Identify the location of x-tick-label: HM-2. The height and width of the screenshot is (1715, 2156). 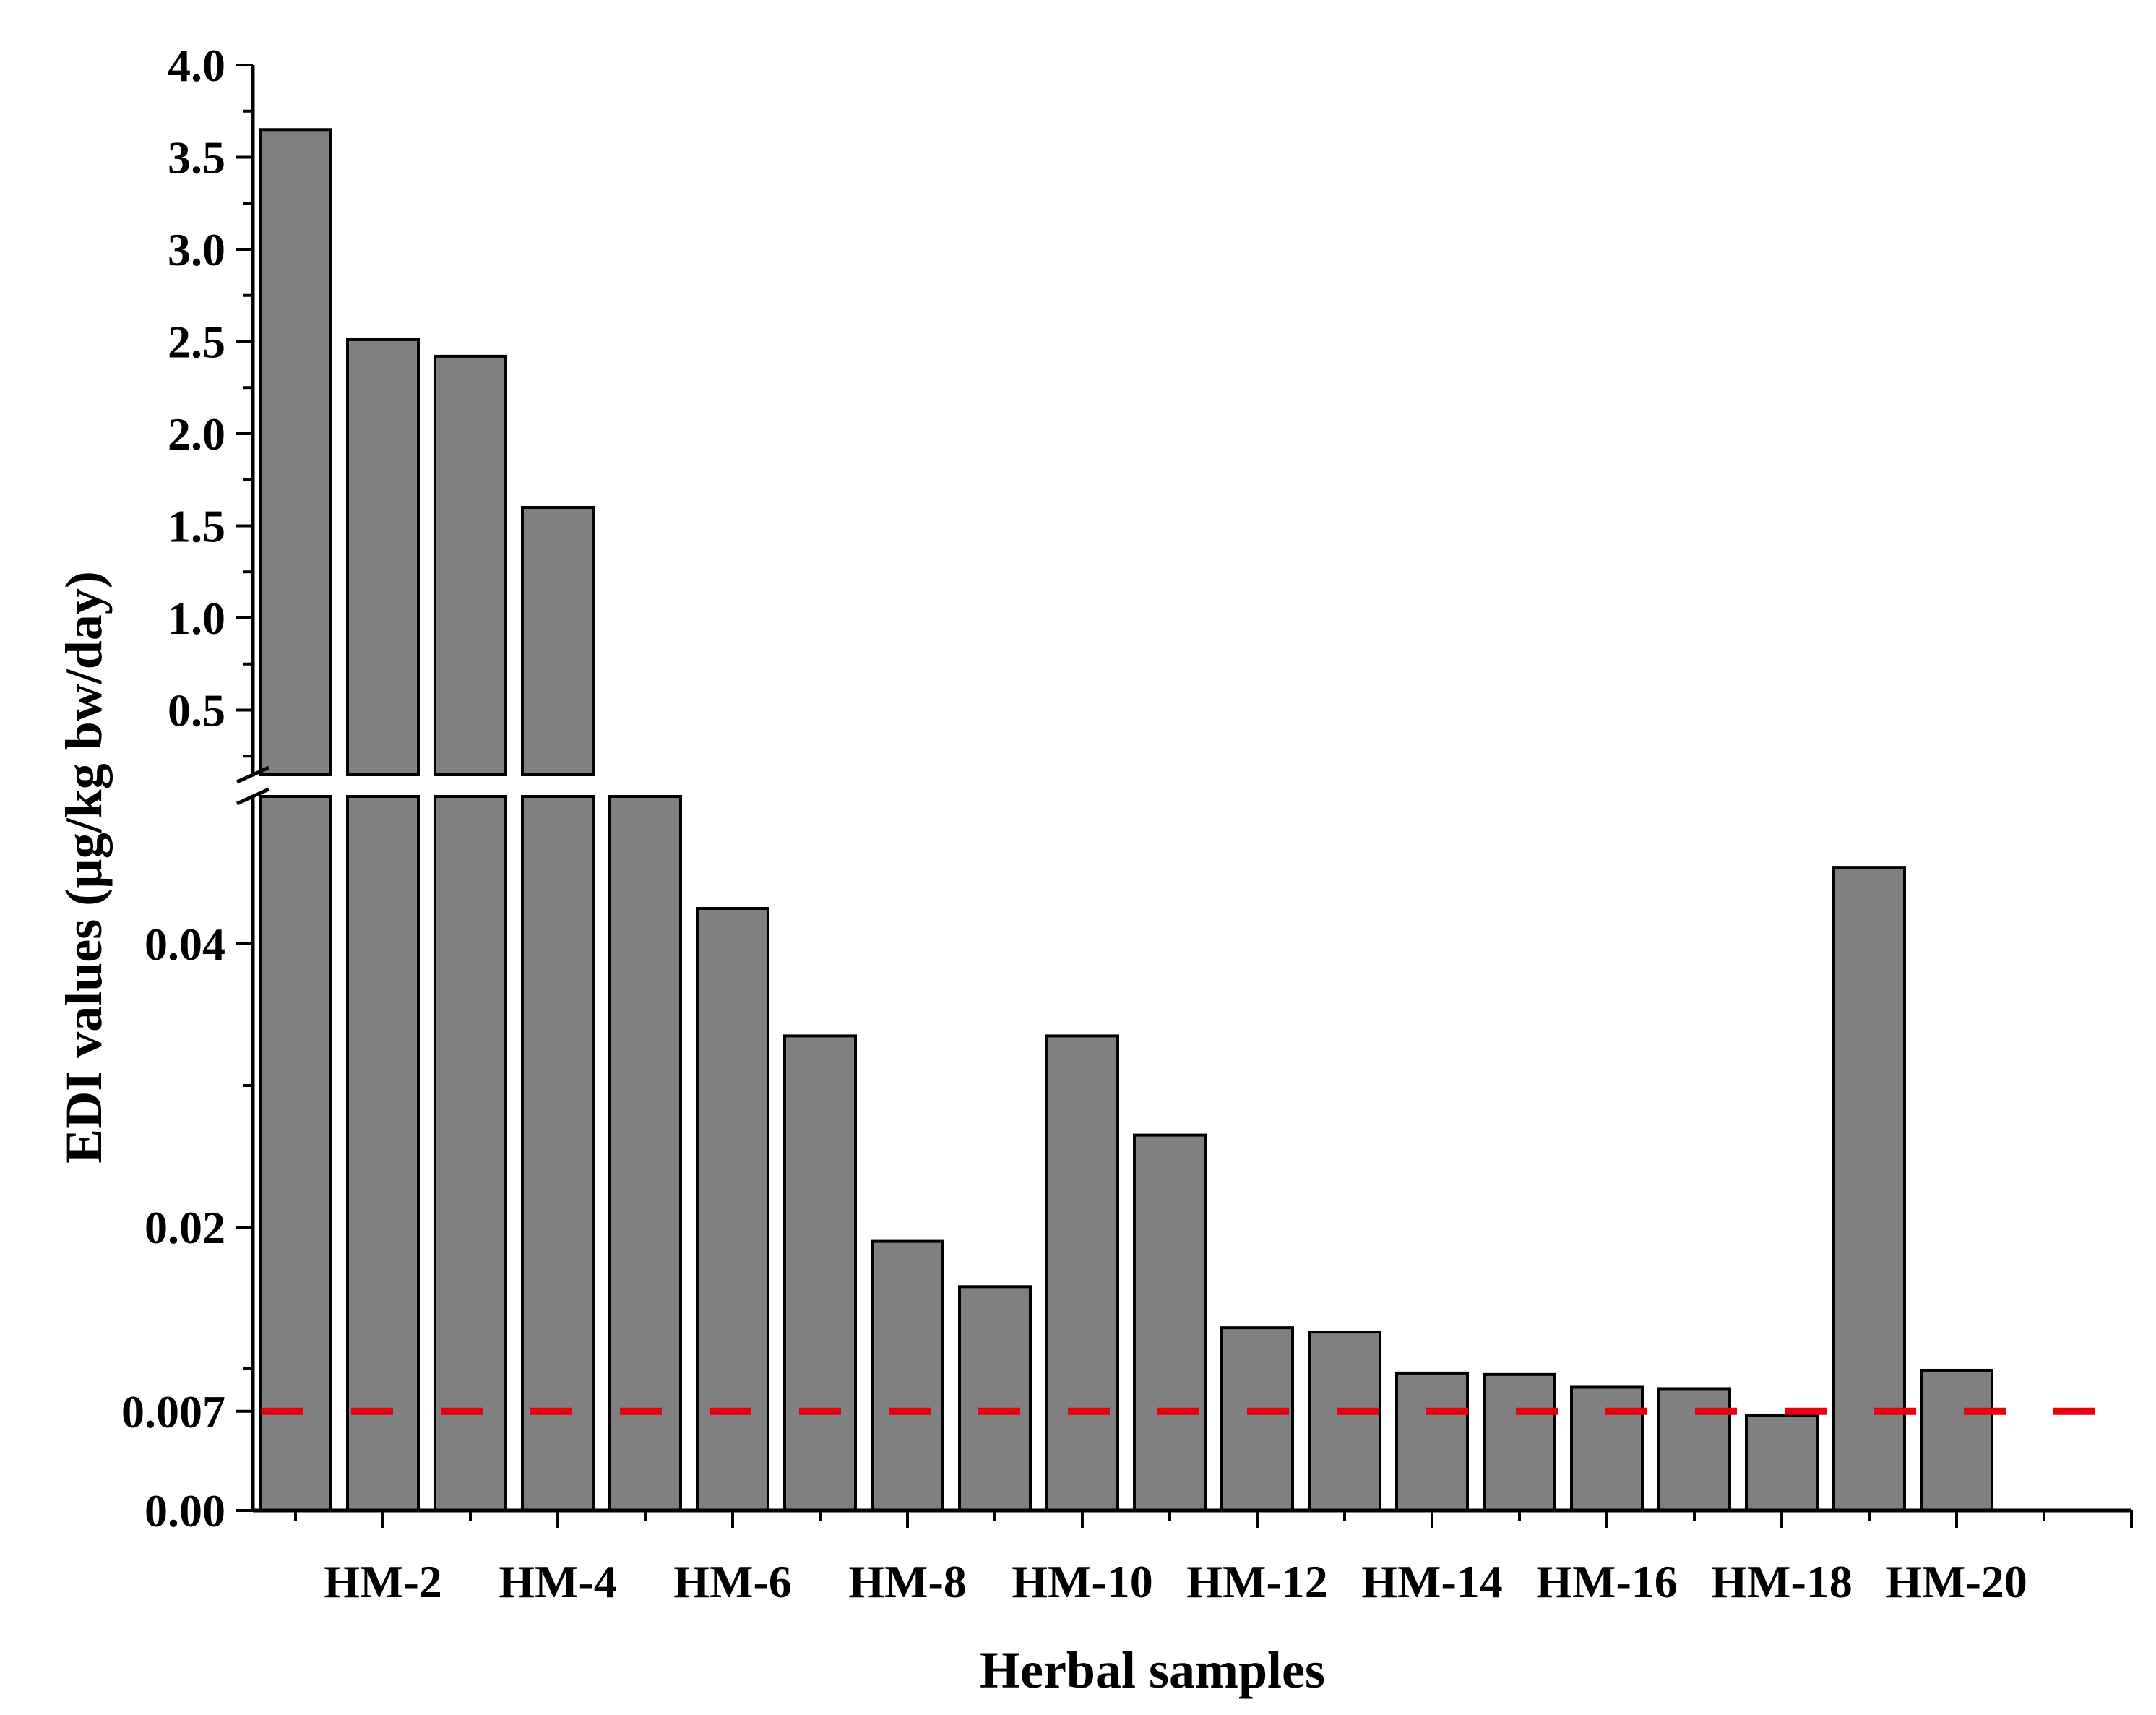
(383, 1581).